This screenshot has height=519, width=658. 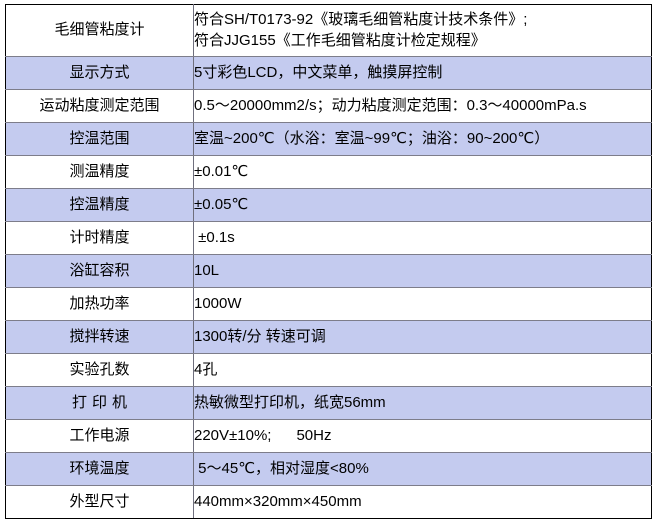 I want to click on table-row: 显示方式 5寸彩色LCD，中文菜单，触摸屏控制, so click(x=328, y=73).